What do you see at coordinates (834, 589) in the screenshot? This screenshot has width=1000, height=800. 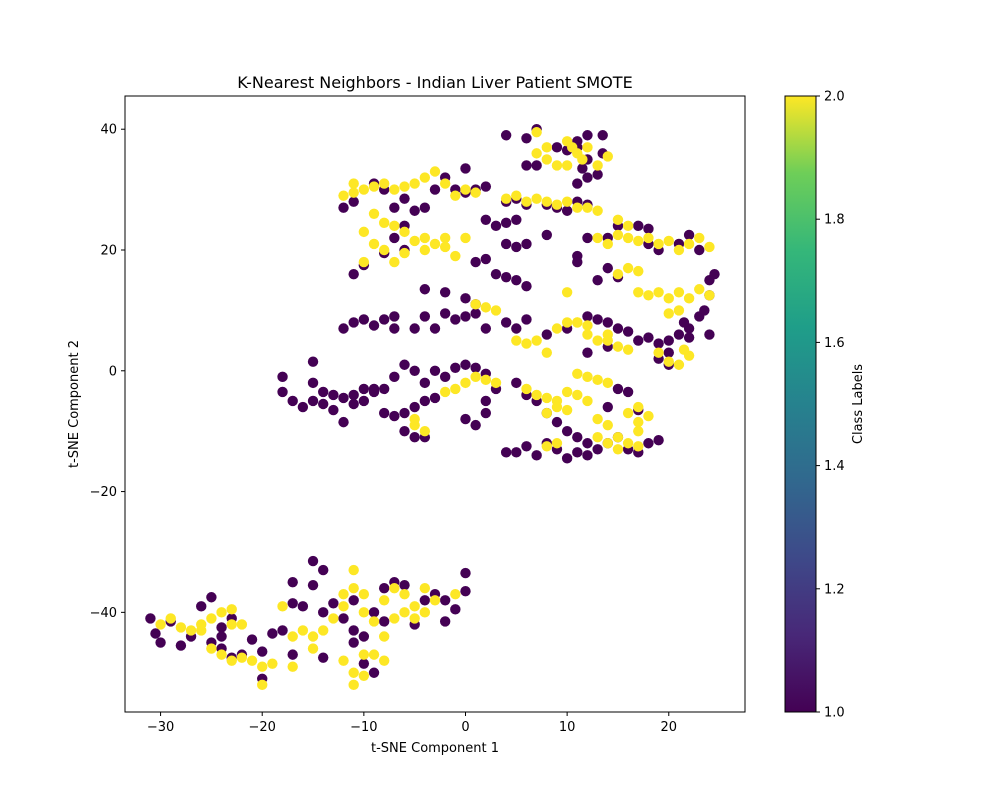 I see `colorbar-tick-label: 1.2` at bounding box center [834, 589].